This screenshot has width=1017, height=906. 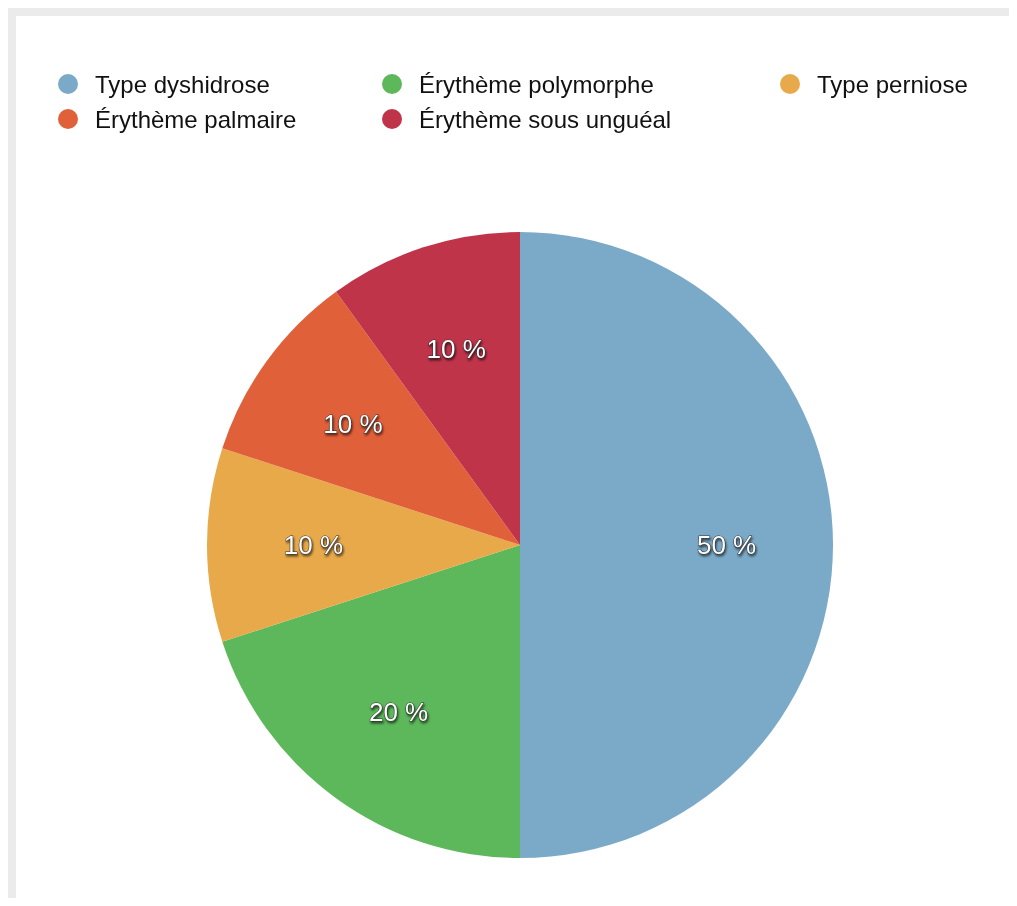 I want to click on data-label: 20 %, so click(x=398, y=712).